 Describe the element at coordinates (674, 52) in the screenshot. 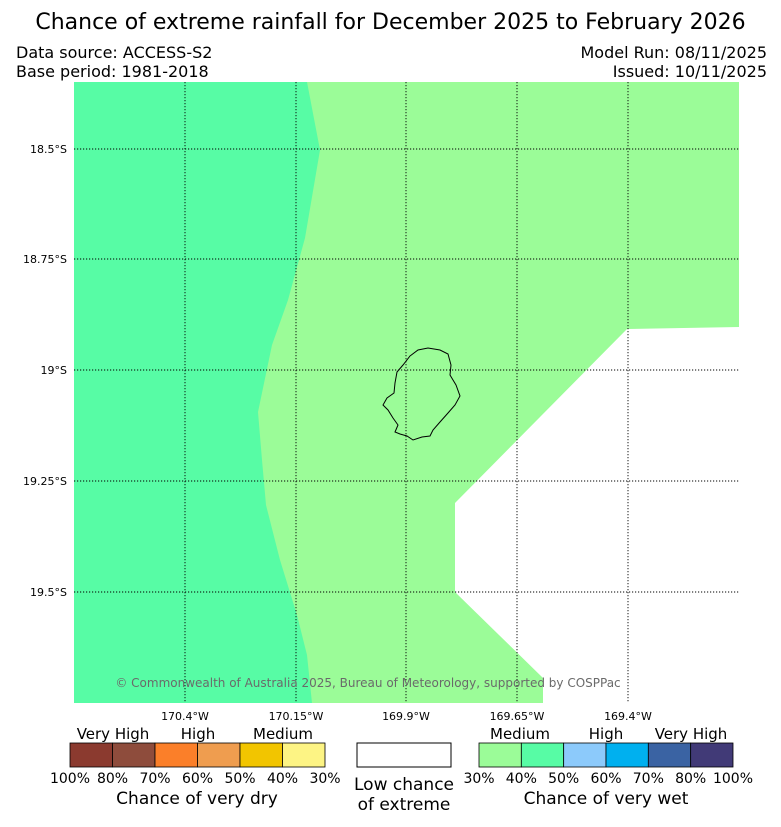

I see `model-run: Model Run: 08/11/2025` at that location.